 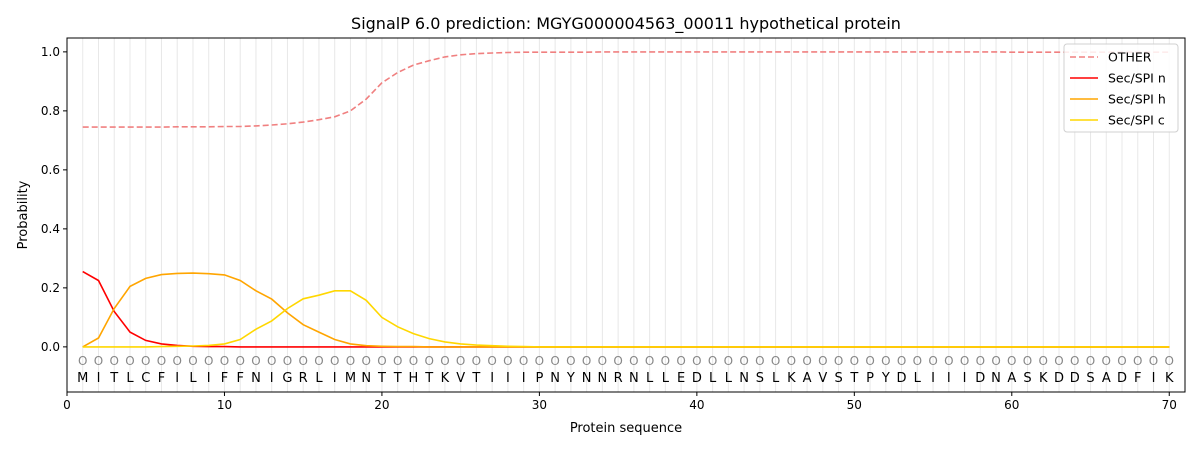 What do you see at coordinates (1130, 57) in the screenshot?
I see `legend-label: OTHER` at bounding box center [1130, 57].